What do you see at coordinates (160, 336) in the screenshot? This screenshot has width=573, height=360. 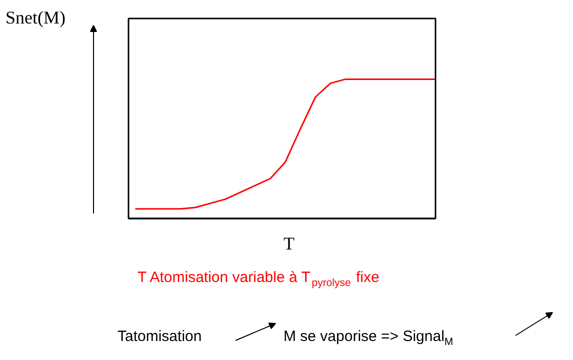 I see `text: Tatomisation` at bounding box center [160, 336].